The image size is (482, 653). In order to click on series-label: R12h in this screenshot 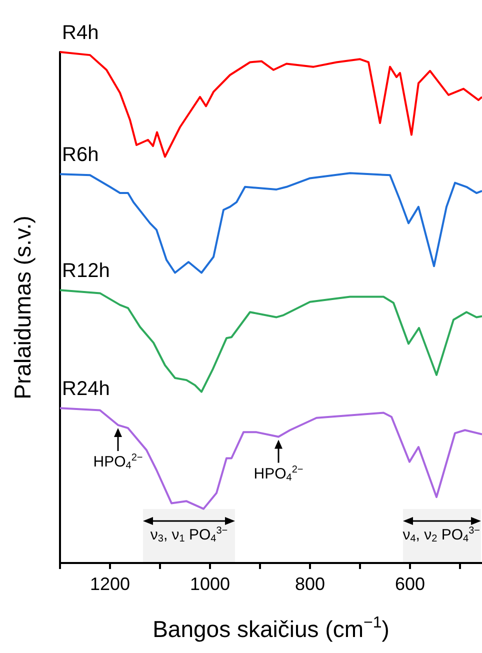, I will do `click(86, 271)`.